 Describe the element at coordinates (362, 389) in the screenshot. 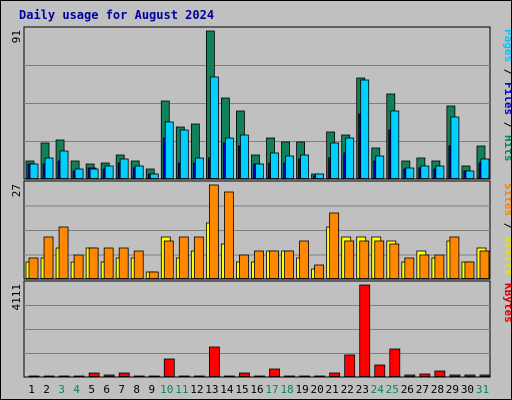

I see `day-label: 23` at that location.